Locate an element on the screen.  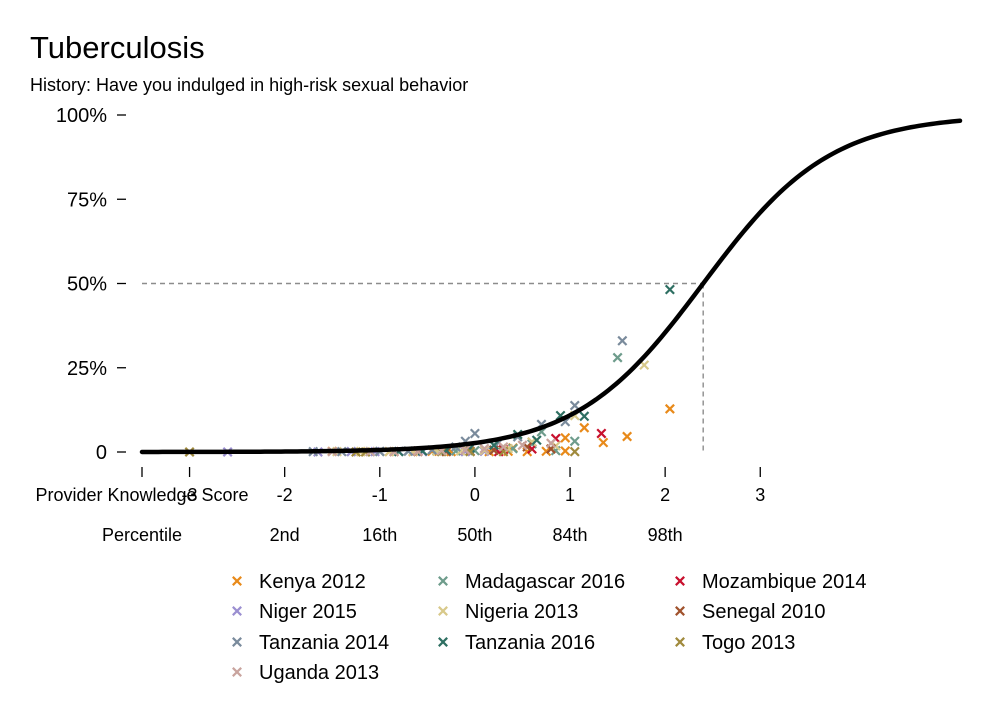
chart-title: Tuberculosis is located at coordinates (117, 47).